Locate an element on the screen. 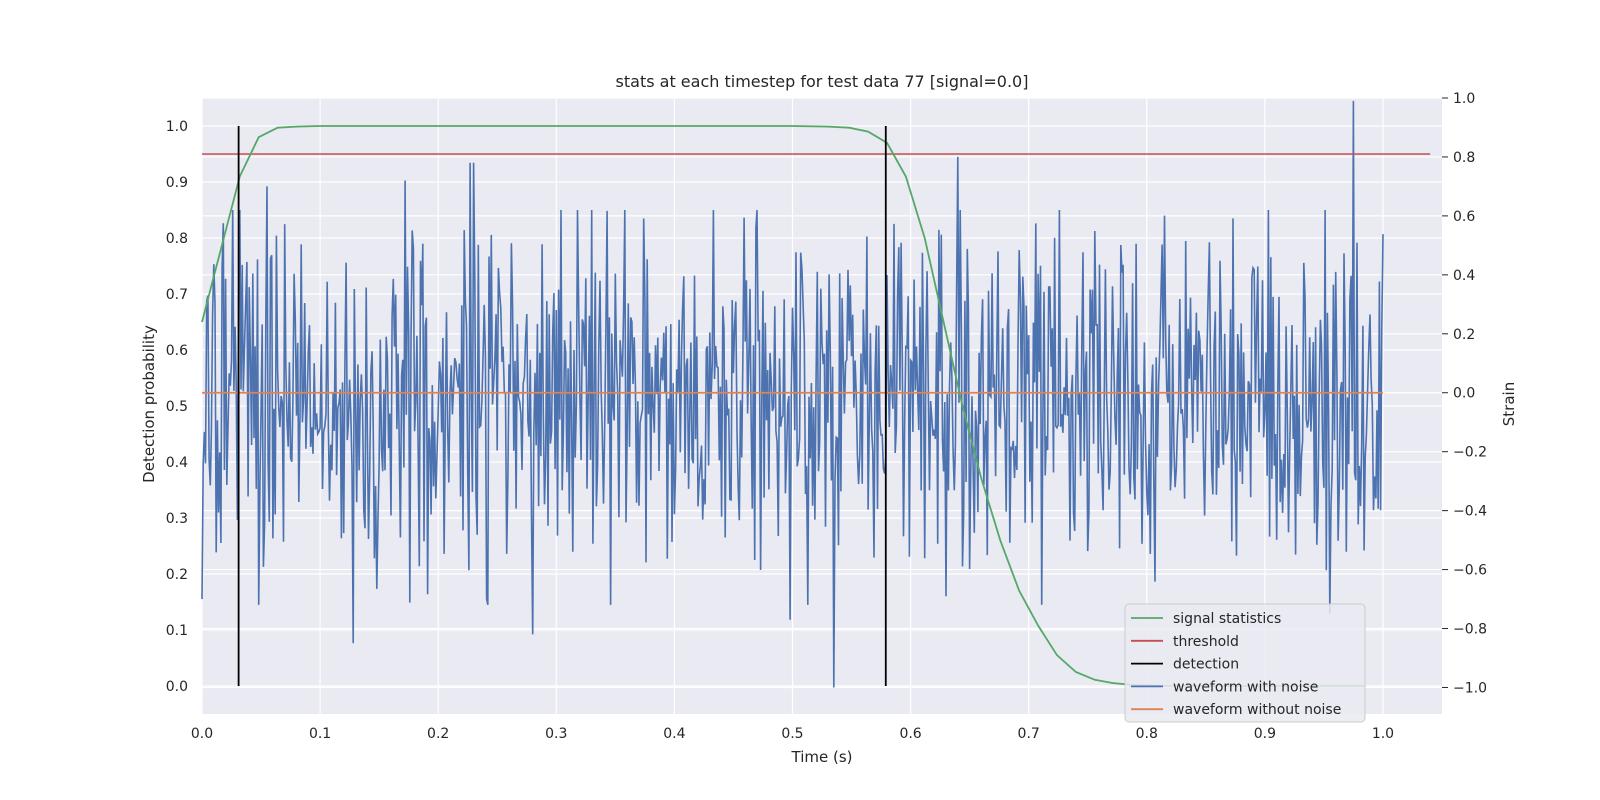 This screenshot has height=800, width=1600. y-tick-label: 0.9 is located at coordinates (177, 183).